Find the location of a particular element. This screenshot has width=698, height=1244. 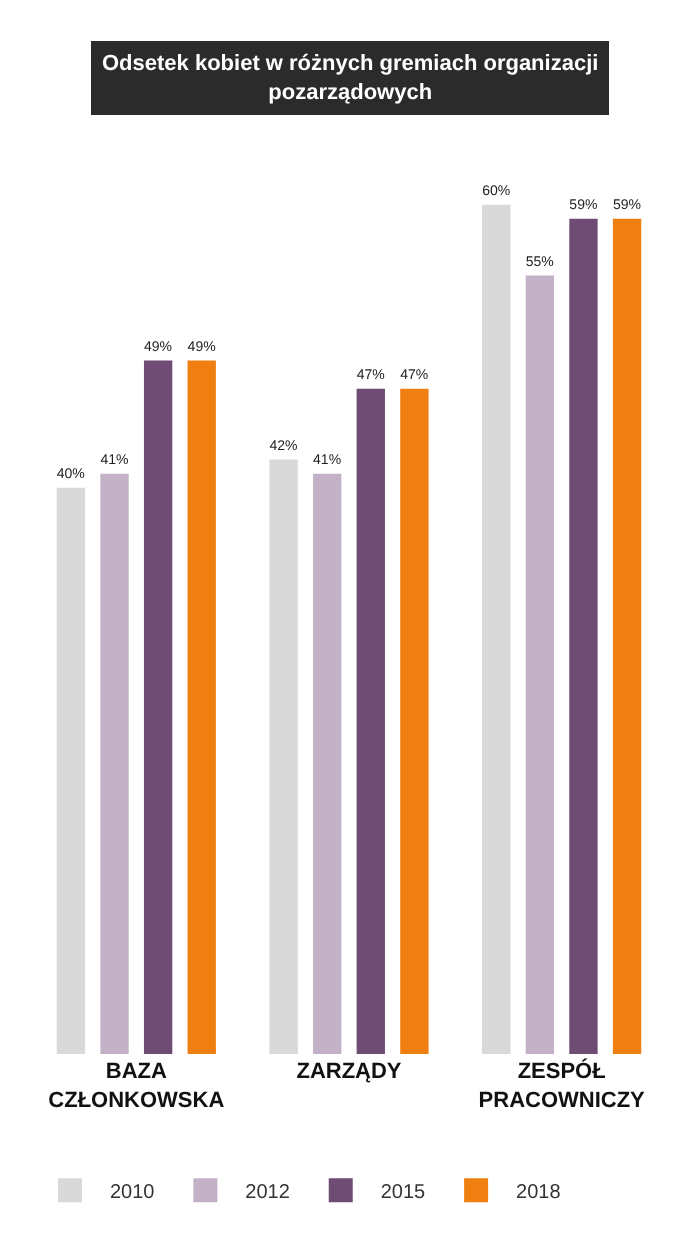

x-tick-label: BAZA CZŁONKOWSKA is located at coordinates (136, 1086).